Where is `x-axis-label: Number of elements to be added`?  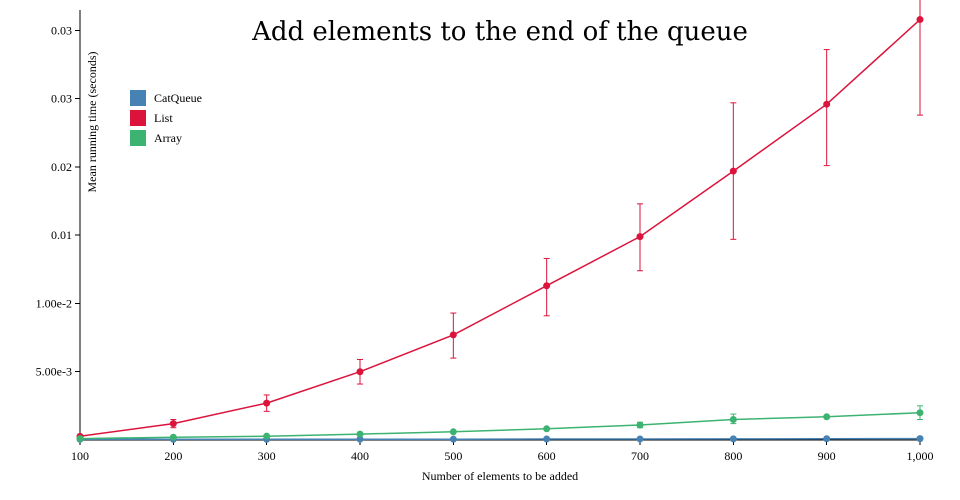
x-axis-label: Number of elements to be added is located at coordinates (500, 476).